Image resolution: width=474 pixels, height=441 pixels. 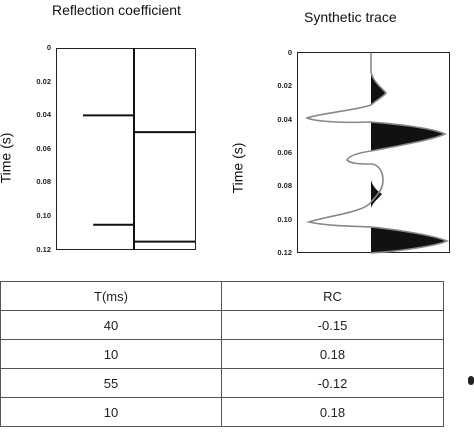 I want to click on right-y-tick-label: 0.08, so click(x=284, y=186).